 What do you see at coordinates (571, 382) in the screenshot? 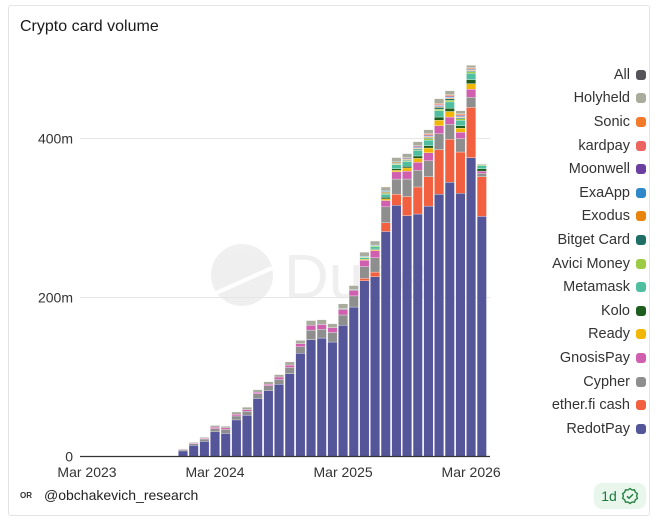
I see `legend-item: Cypher` at bounding box center [571, 382].